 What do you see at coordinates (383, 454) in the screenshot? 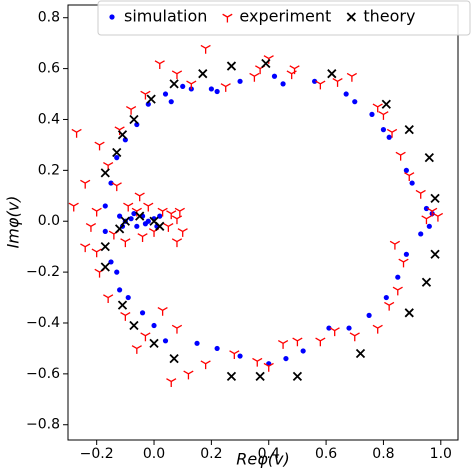
I see `x-tick-label: 0.8` at bounding box center [383, 454].